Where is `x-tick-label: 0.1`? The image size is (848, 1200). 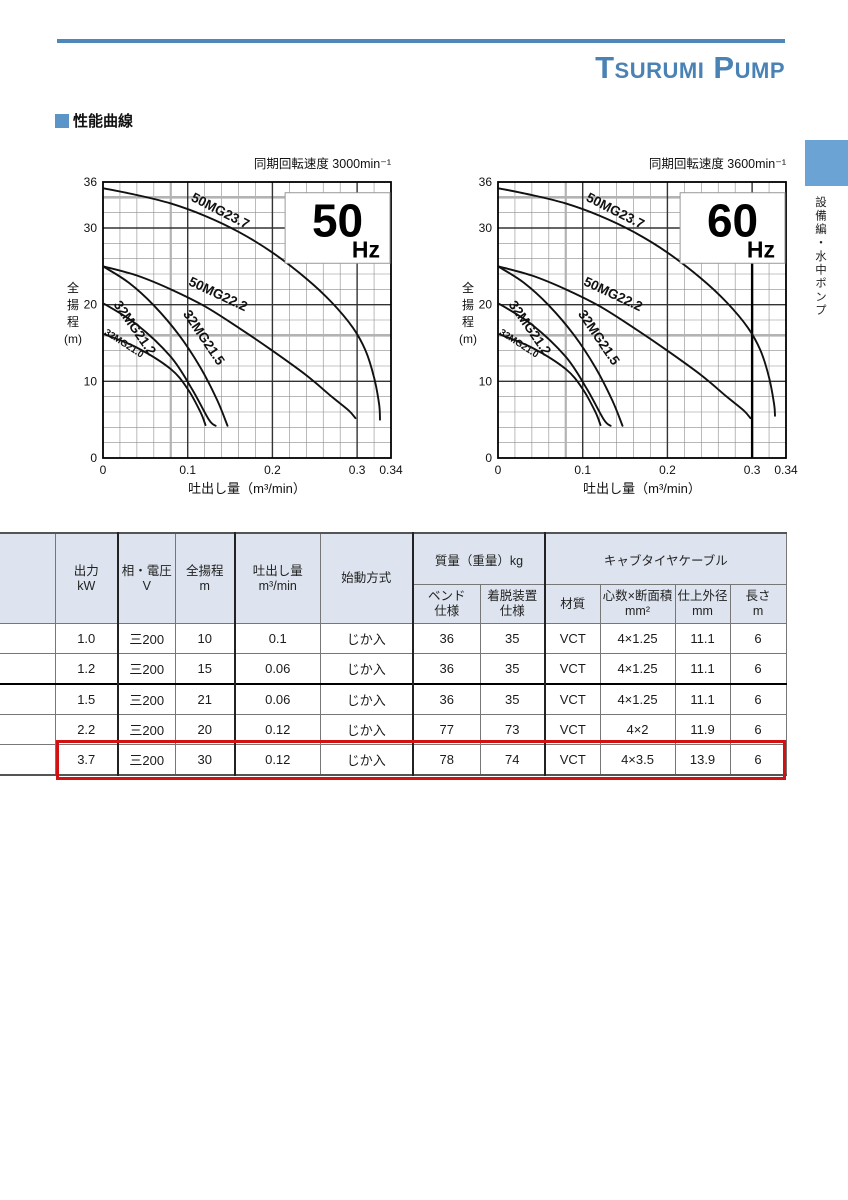
x-tick-label: 0.1 is located at coordinates (582, 470).